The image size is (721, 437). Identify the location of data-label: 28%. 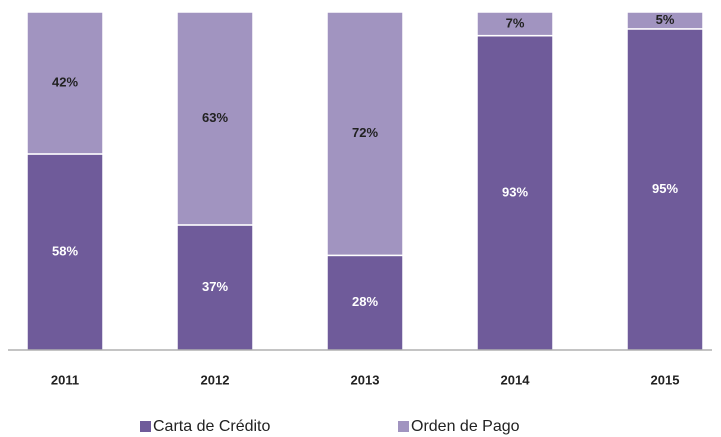
(365, 301).